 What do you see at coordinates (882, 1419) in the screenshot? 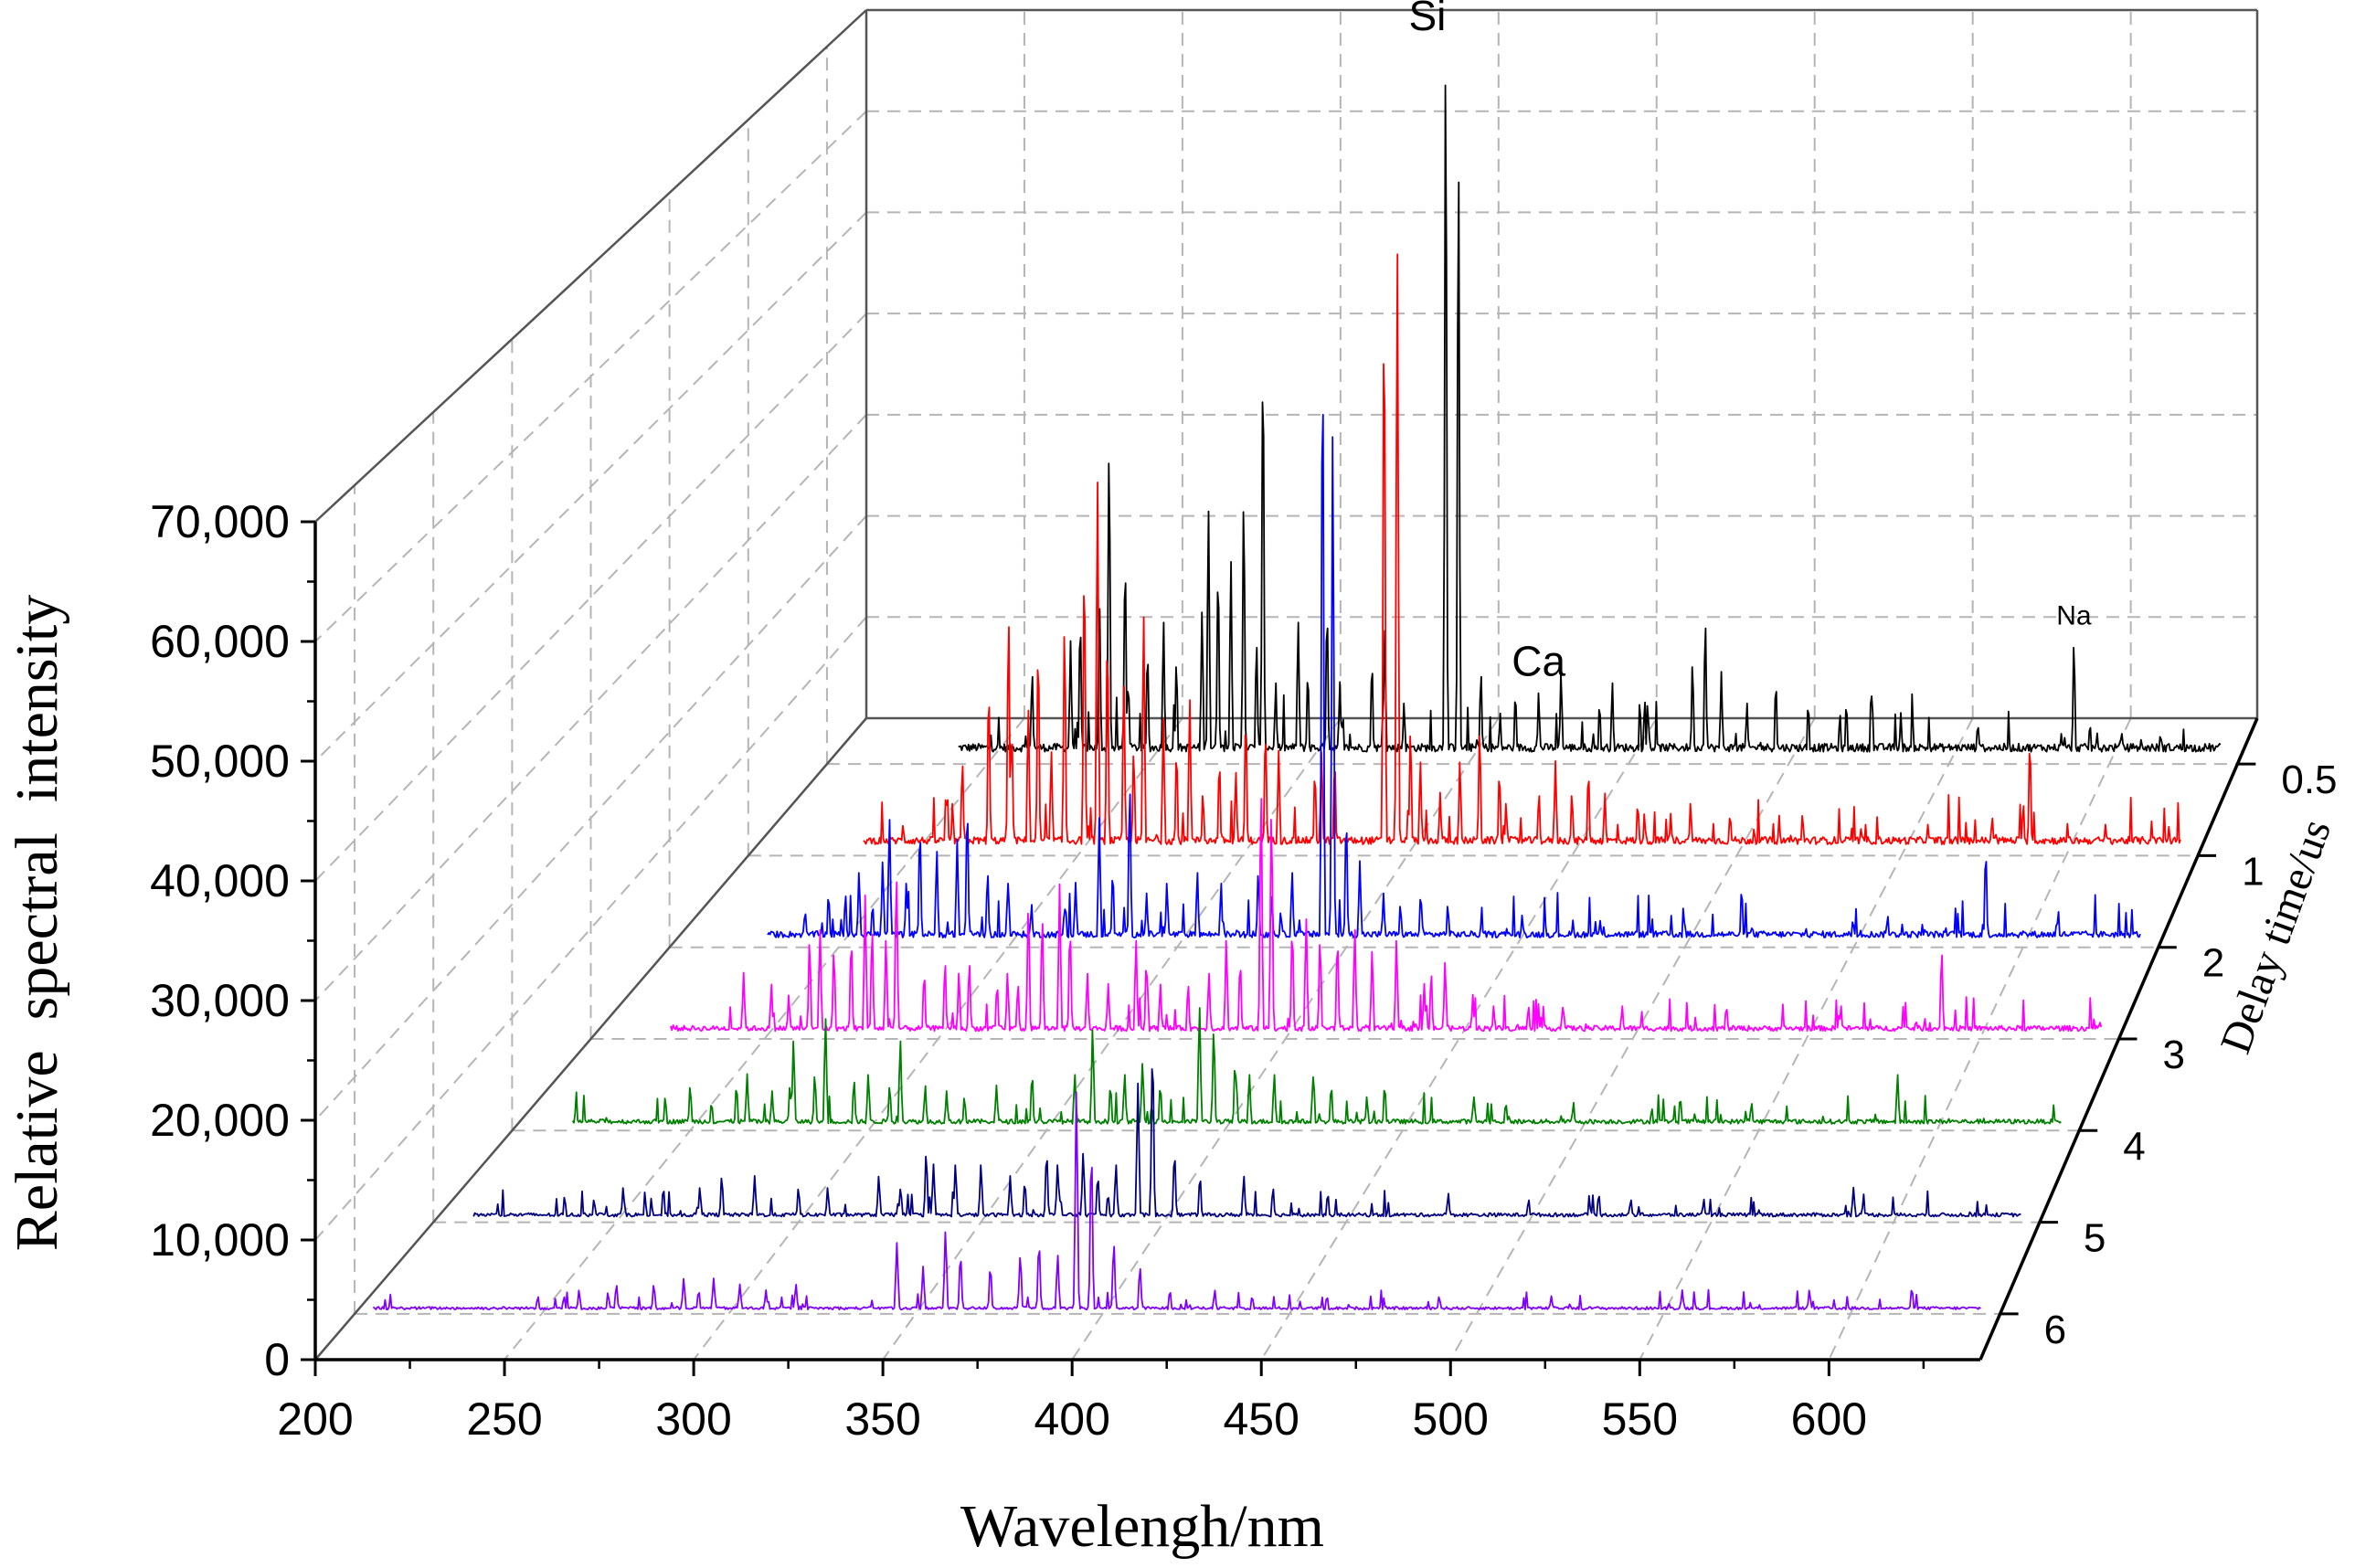
I see `x-tick-label: 350` at bounding box center [882, 1419].